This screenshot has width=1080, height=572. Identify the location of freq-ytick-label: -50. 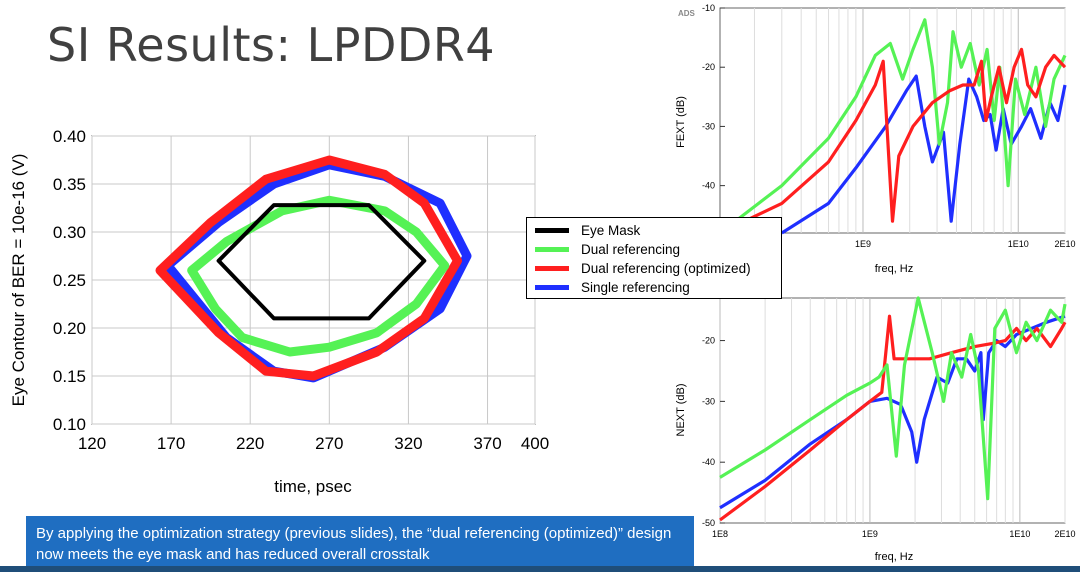
(708, 523).